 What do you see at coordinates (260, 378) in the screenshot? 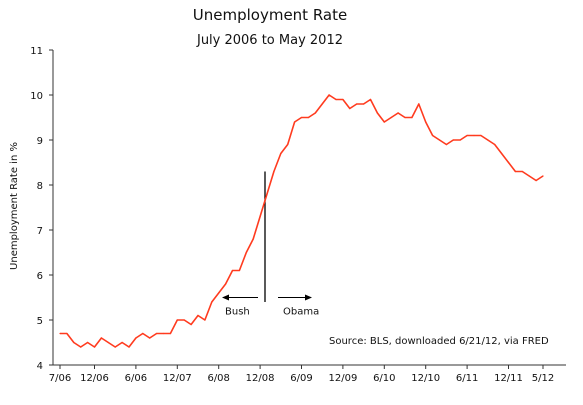
I see `x-tick-label: 12/08` at bounding box center [260, 378].